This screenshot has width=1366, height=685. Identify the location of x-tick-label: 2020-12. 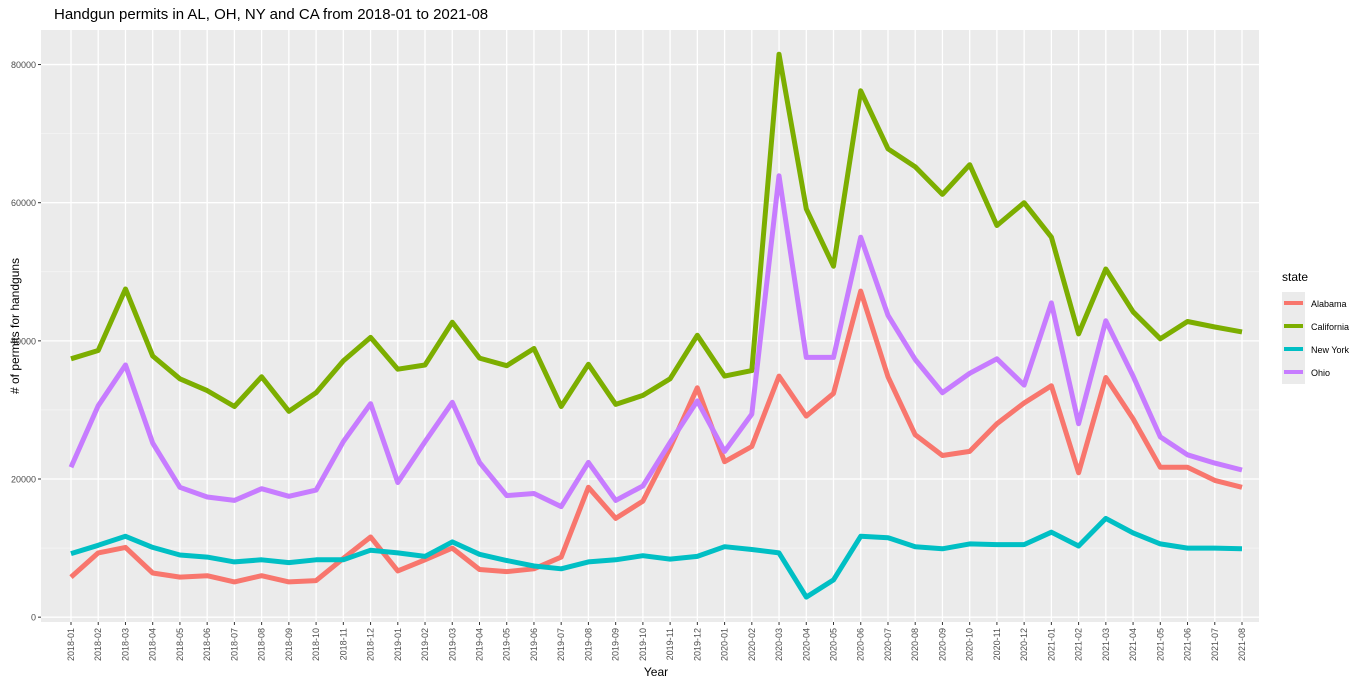
(1024, 644).